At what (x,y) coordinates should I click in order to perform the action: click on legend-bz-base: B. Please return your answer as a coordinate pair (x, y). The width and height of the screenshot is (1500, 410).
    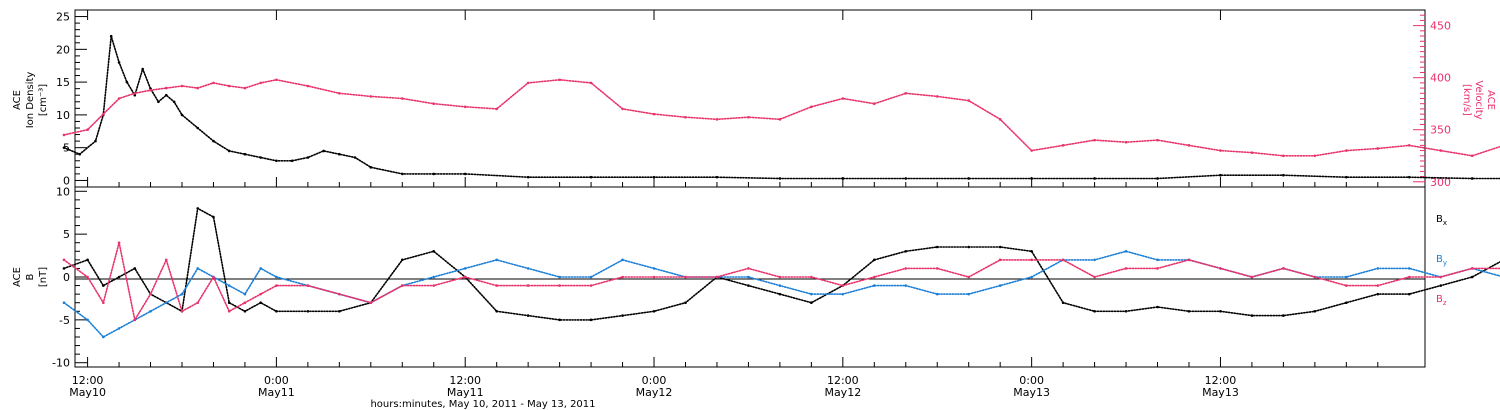
    Looking at the image, I should click on (1439, 299).